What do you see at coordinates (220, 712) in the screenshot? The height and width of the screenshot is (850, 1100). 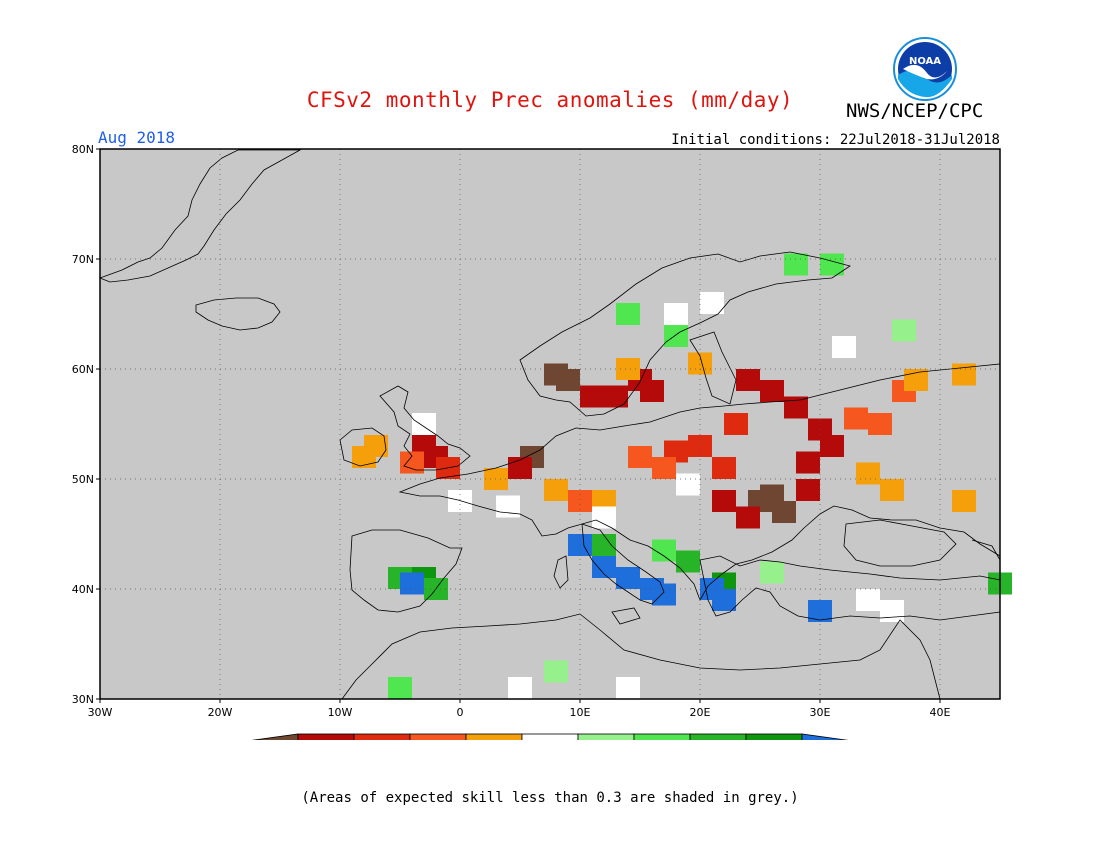 I see `longitude-label: 20W` at bounding box center [220, 712].